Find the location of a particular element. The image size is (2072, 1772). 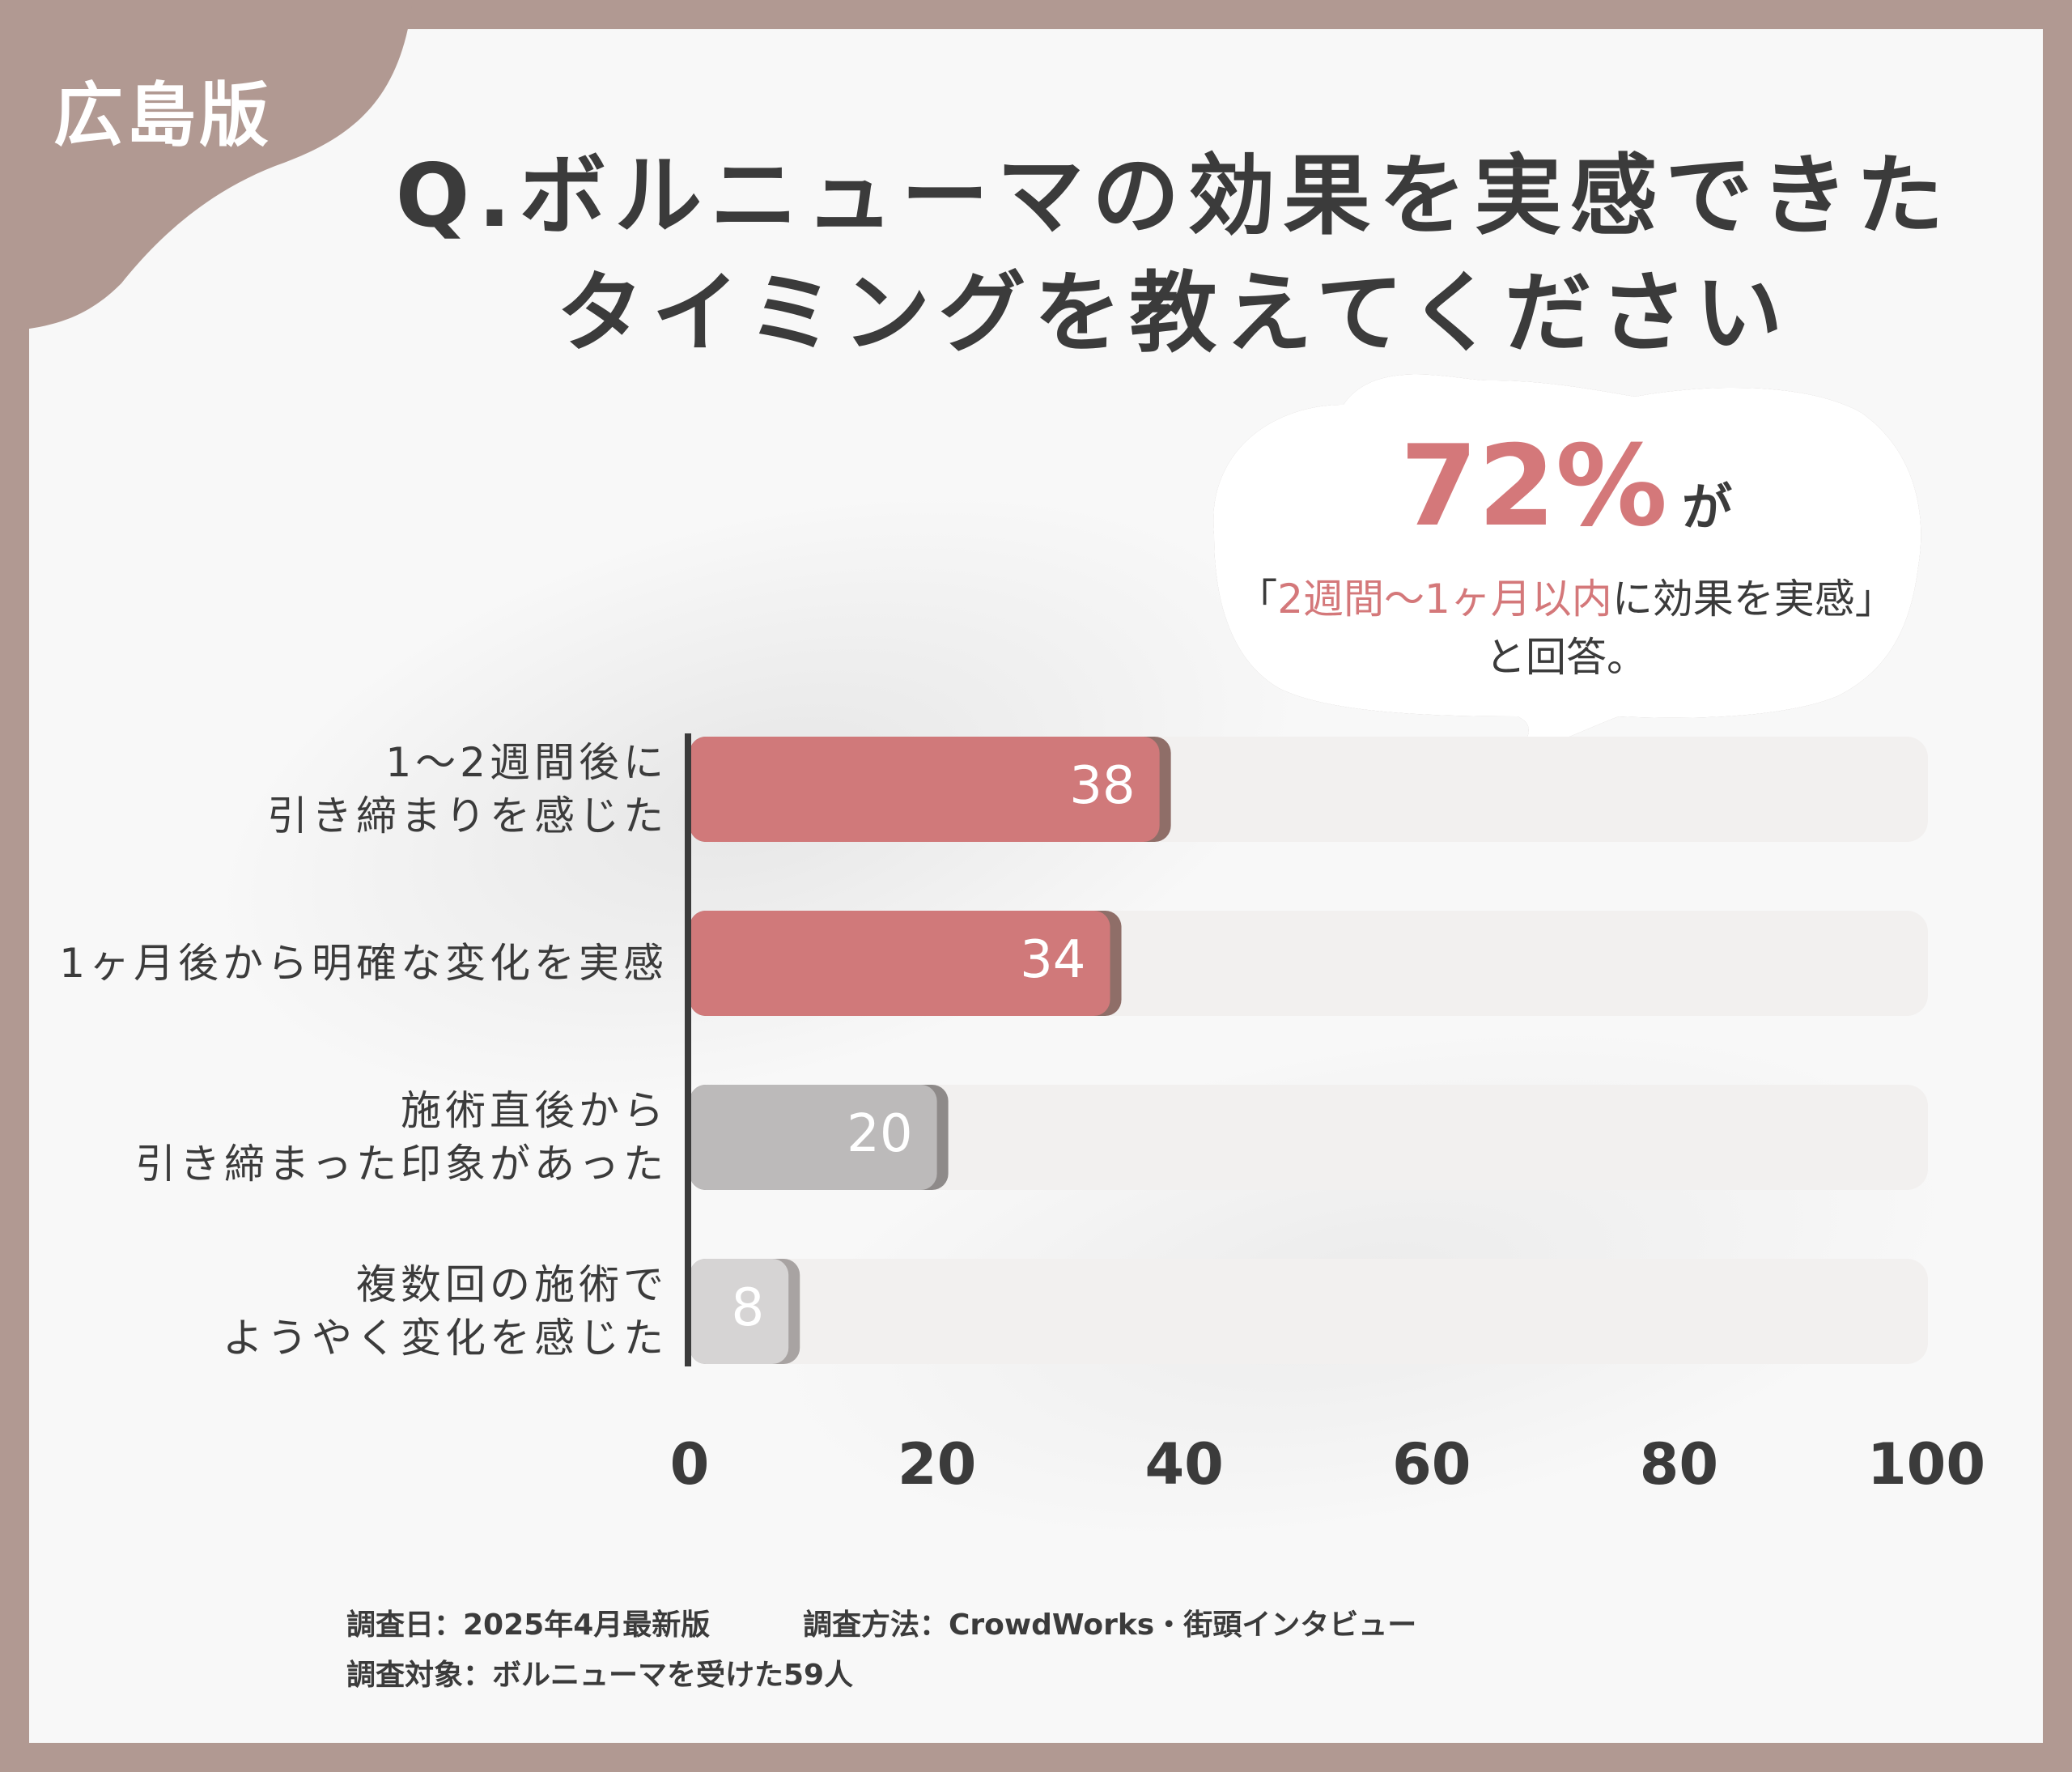

callout-headline: 72% が is located at coordinates (1566, 486).